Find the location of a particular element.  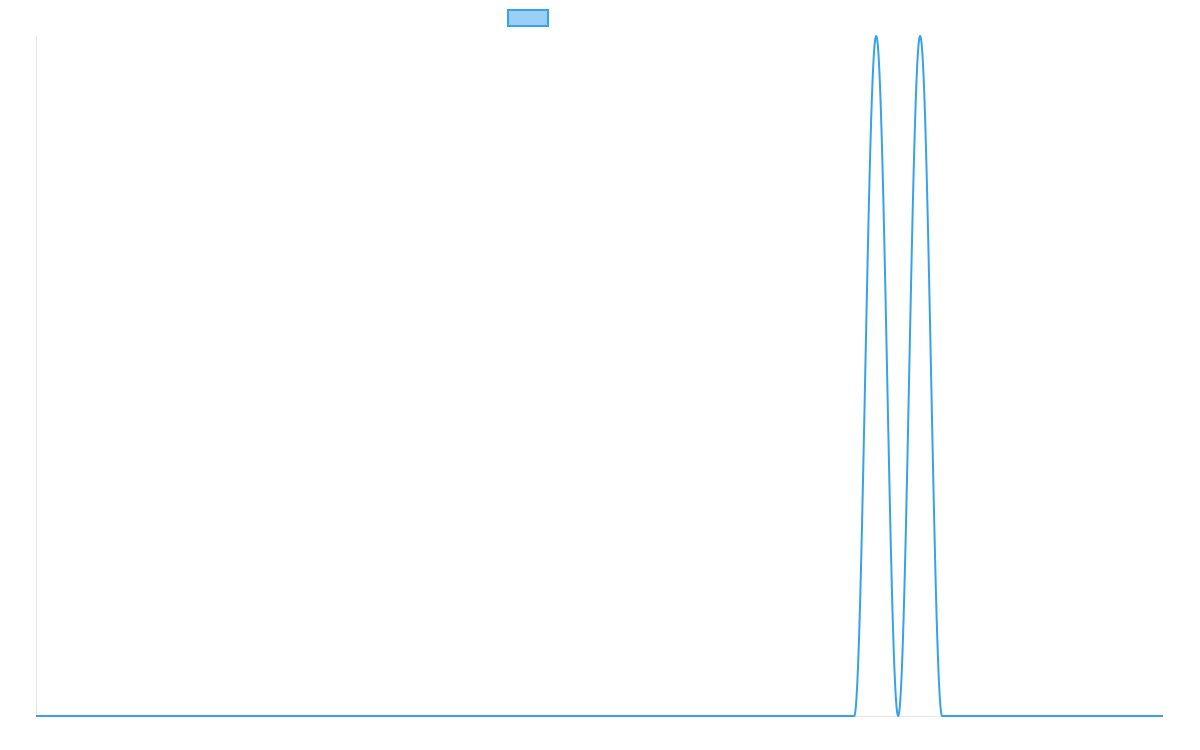

legend-swatch is located at coordinates (528, 18).